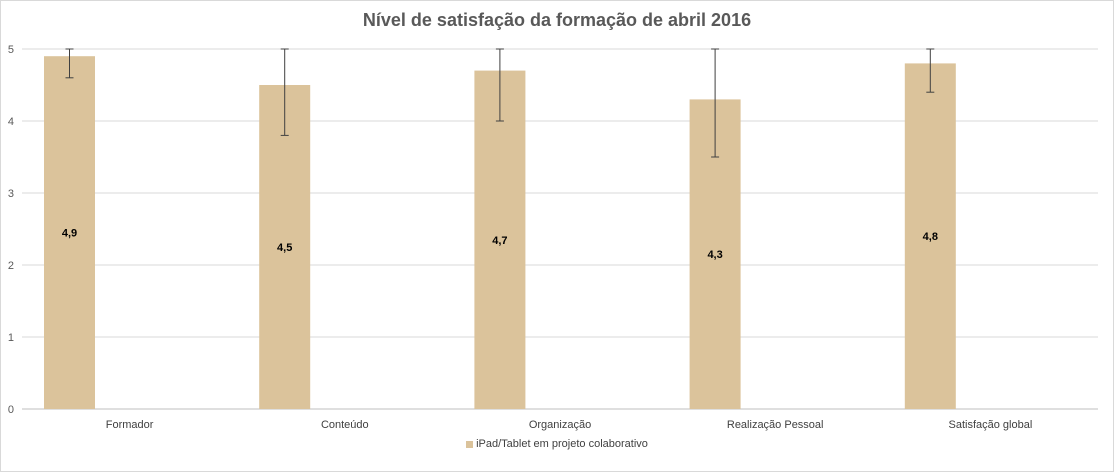 This screenshot has height=472, width=1114. I want to click on x-tick-label: Conteúdo, so click(345, 425).